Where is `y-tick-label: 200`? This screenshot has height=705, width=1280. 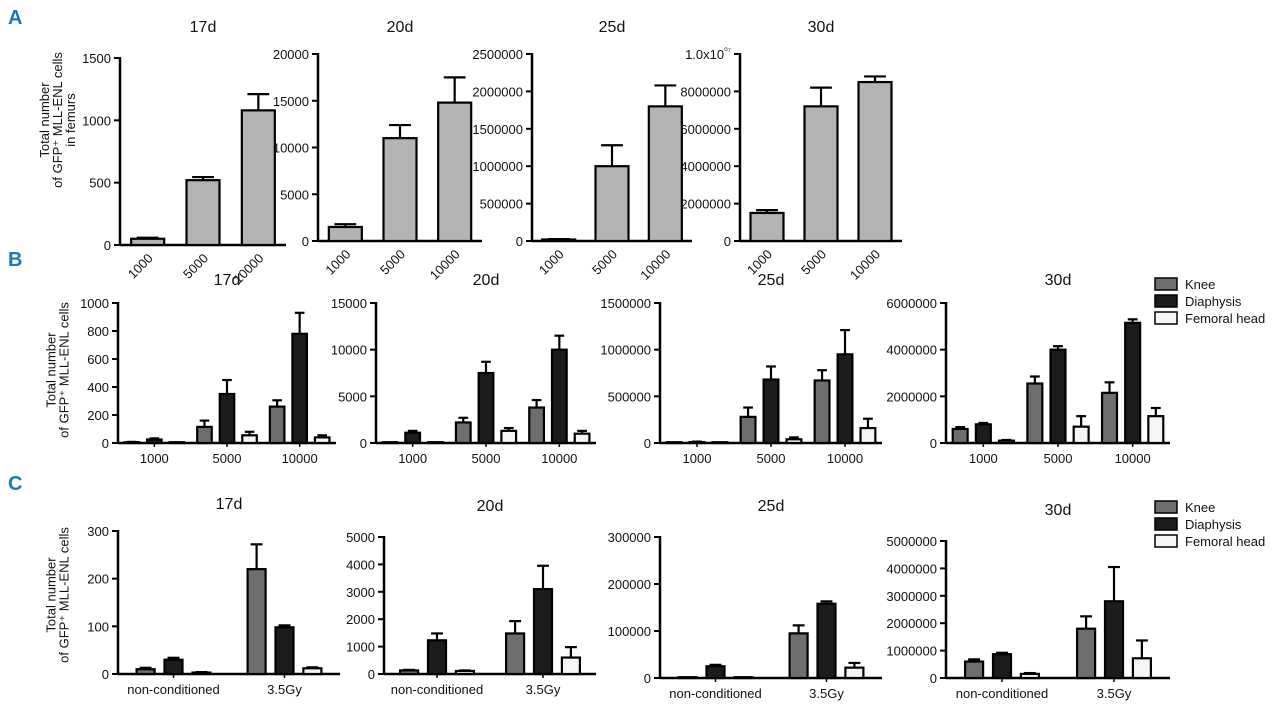
y-tick-label: 200 is located at coordinates (98, 579).